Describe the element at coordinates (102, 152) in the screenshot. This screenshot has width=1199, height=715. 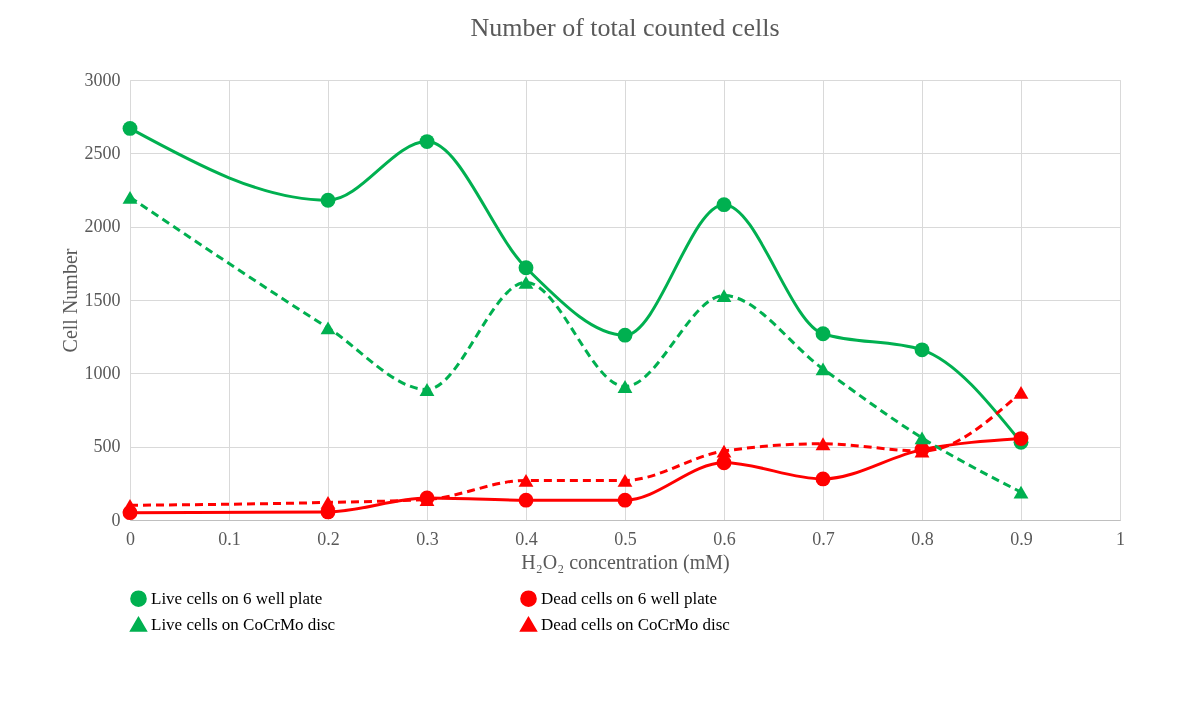
I see `y-tick-label: 2500` at that location.